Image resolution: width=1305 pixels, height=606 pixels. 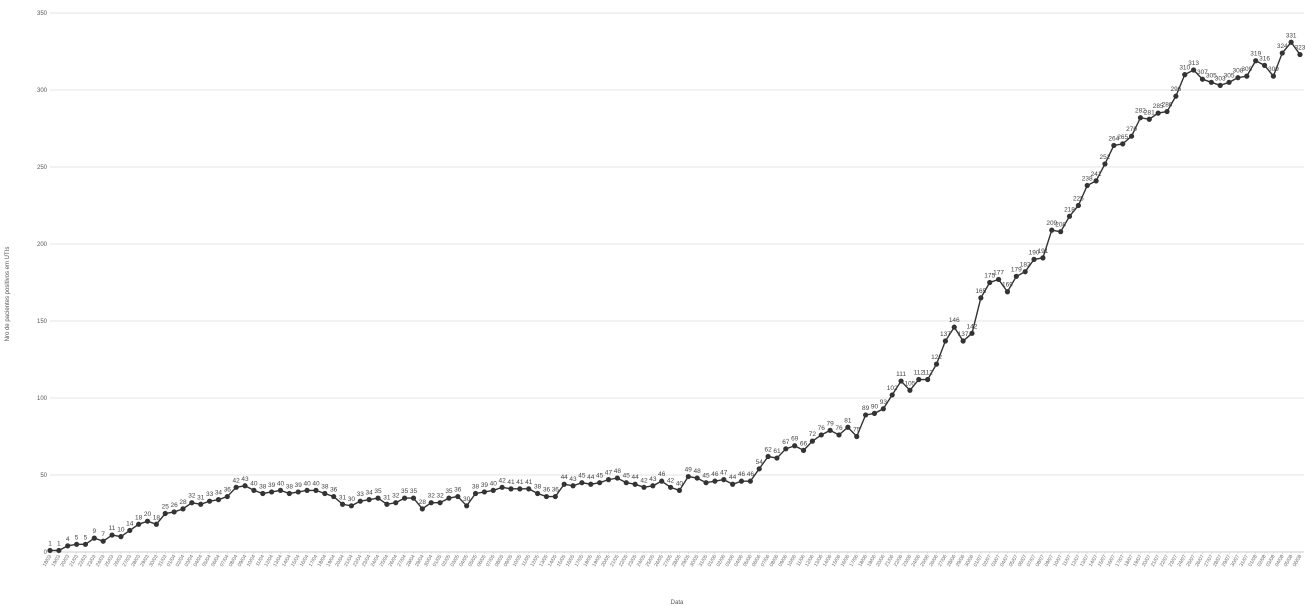 What do you see at coordinates (411, 561) in the screenshot?
I see `x-tick-label: 28/04` at bounding box center [411, 561].